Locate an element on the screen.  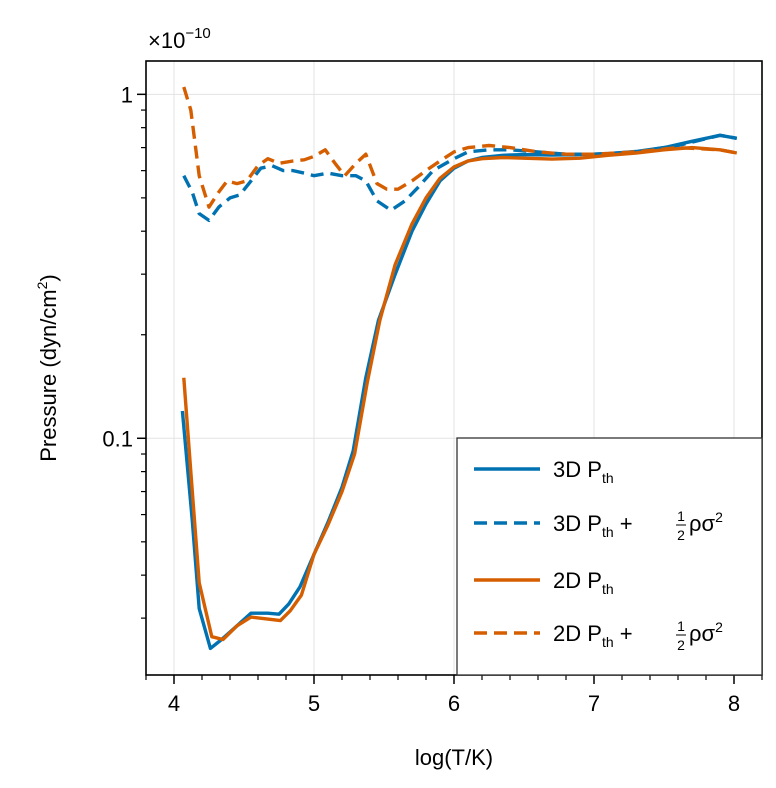
y-axis-label: Pressure (dyn/cm2) is located at coordinates (47, 368).